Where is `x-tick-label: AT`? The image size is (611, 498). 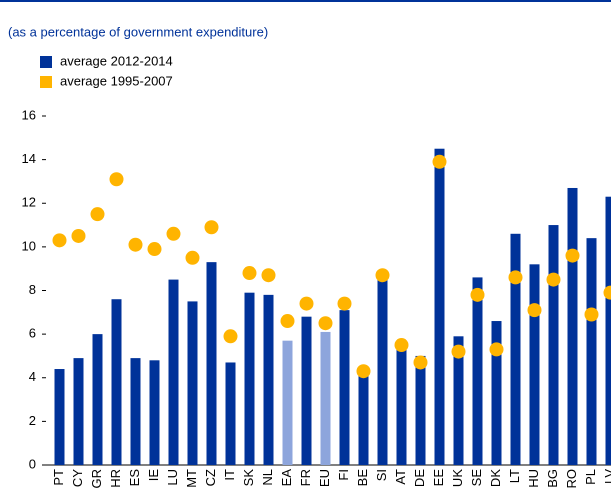 x-tick-label: AT is located at coordinates (400, 477).